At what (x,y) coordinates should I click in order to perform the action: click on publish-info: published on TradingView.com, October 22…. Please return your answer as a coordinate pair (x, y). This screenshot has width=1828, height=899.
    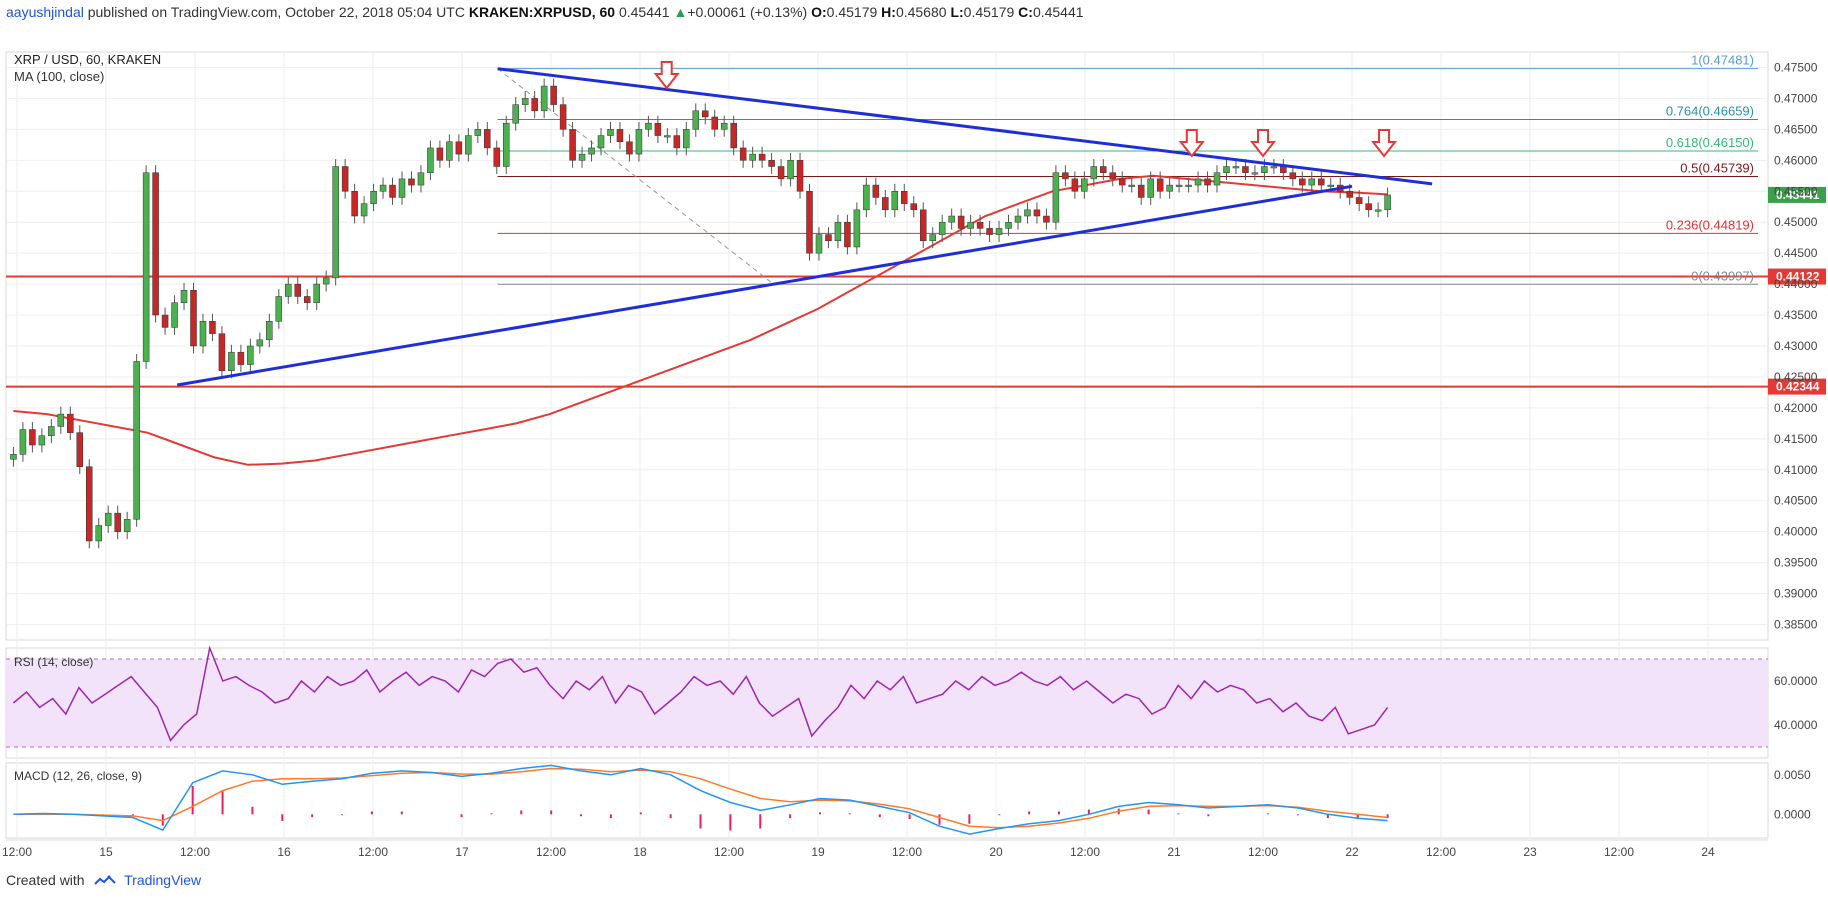
    Looking at the image, I should click on (276, 12).